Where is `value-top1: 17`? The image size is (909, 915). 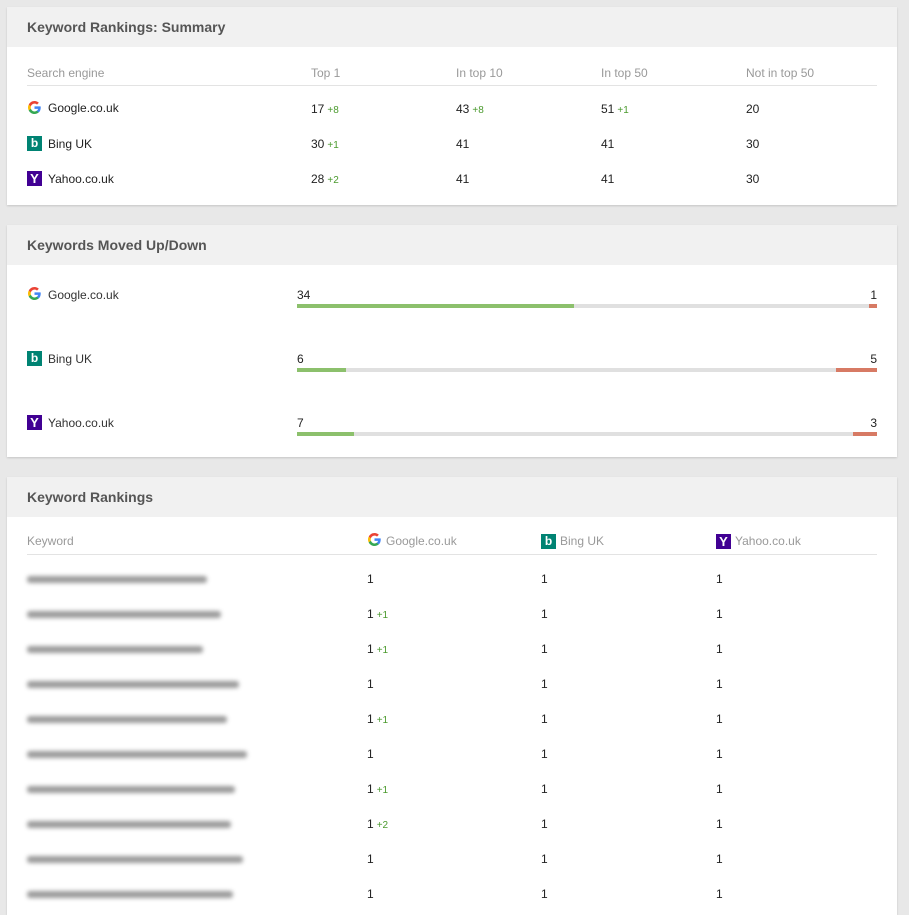 value-top1: 17 is located at coordinates (318, 108).